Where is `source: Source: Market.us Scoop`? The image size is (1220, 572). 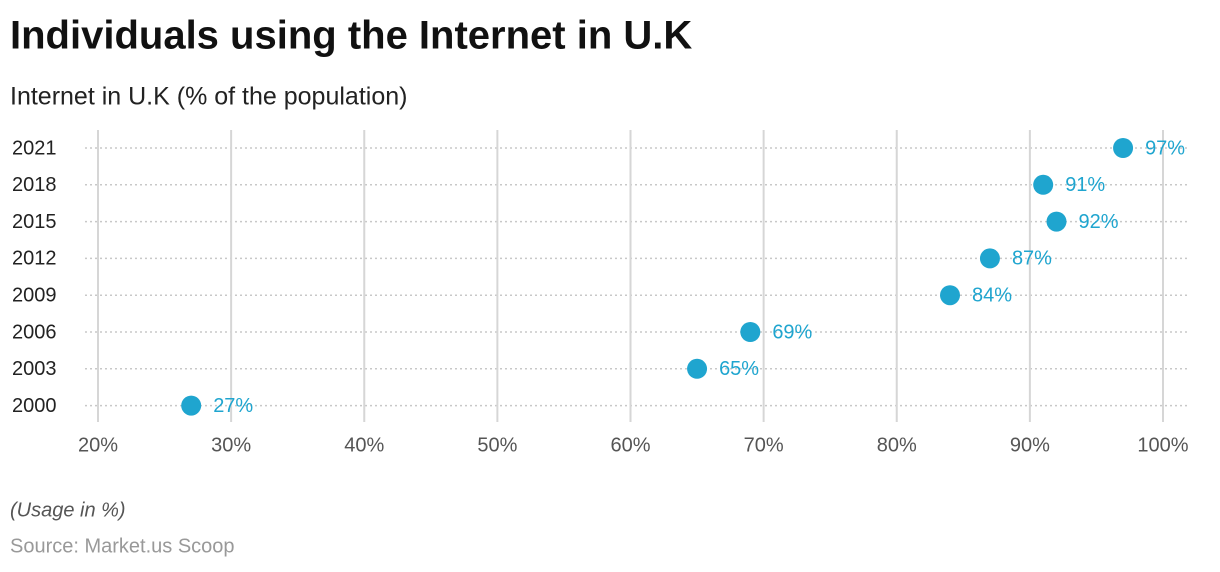 source: Source: Market.us Scoop is located at coordinates (122, 546).